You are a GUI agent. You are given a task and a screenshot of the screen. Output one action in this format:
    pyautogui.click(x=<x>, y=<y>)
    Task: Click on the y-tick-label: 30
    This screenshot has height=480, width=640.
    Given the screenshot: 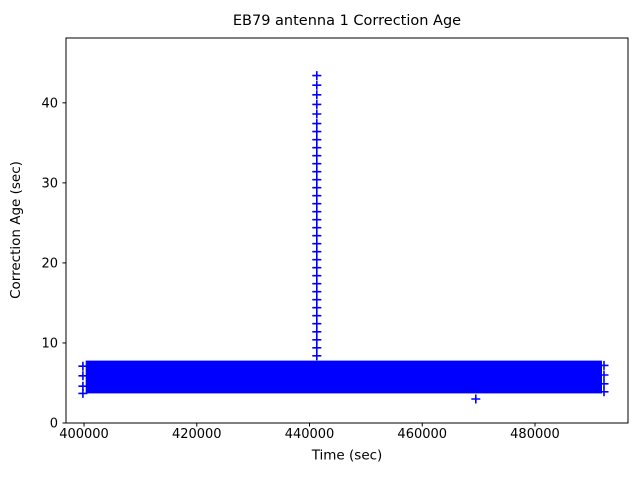 What is the action you would take?
    pyautogui.click(x=49, y=183)
    